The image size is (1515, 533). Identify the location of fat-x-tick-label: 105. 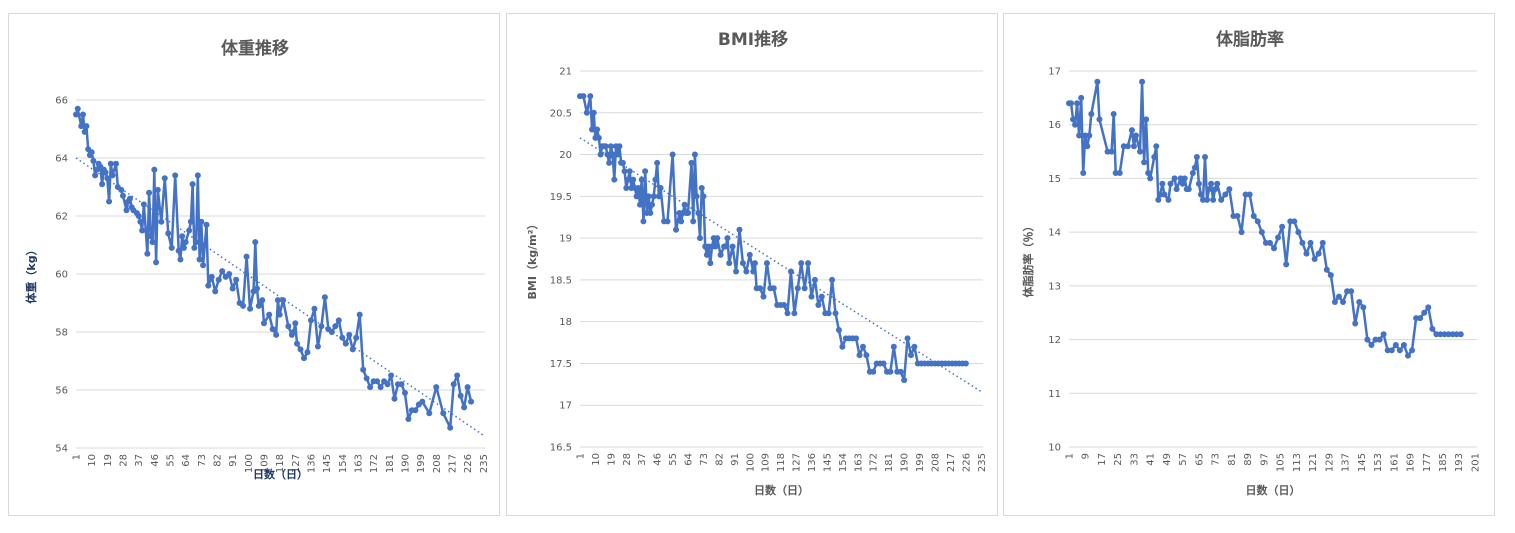
(1281, 462).